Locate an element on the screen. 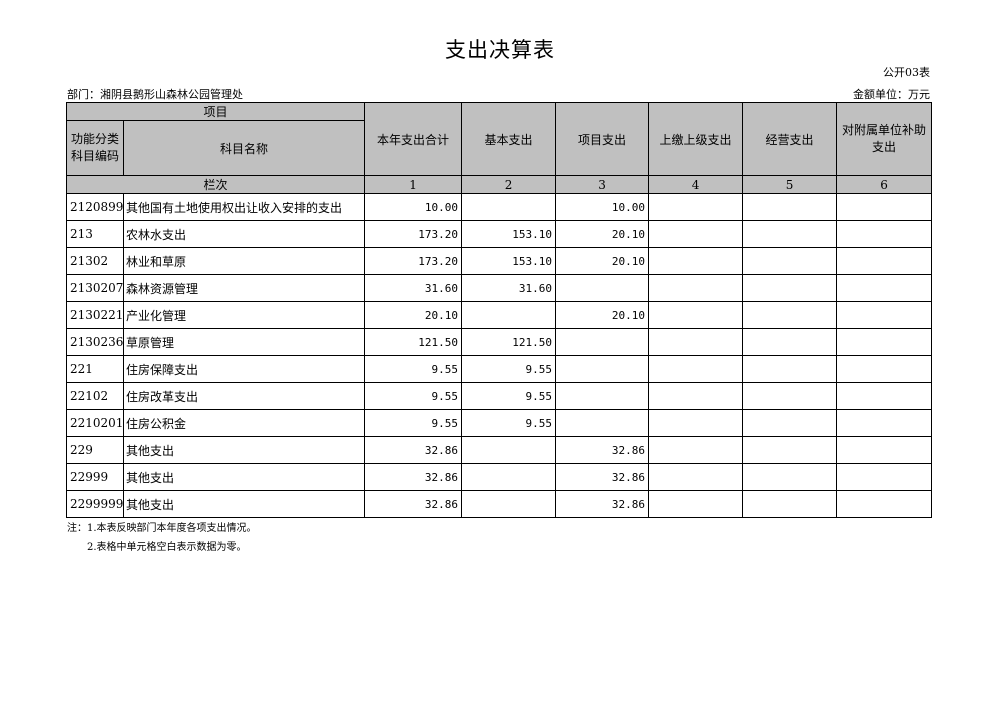  table-row: 21302 林业和草原 173.20 153.10 20.10 is located at coordinates (499, 261).